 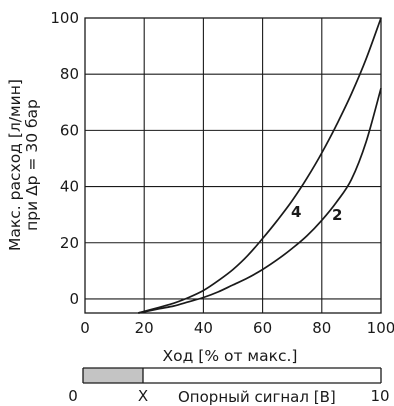 I want to click on signal-axis-label: Опорный сигнал [В], so click(x=257, y=397).